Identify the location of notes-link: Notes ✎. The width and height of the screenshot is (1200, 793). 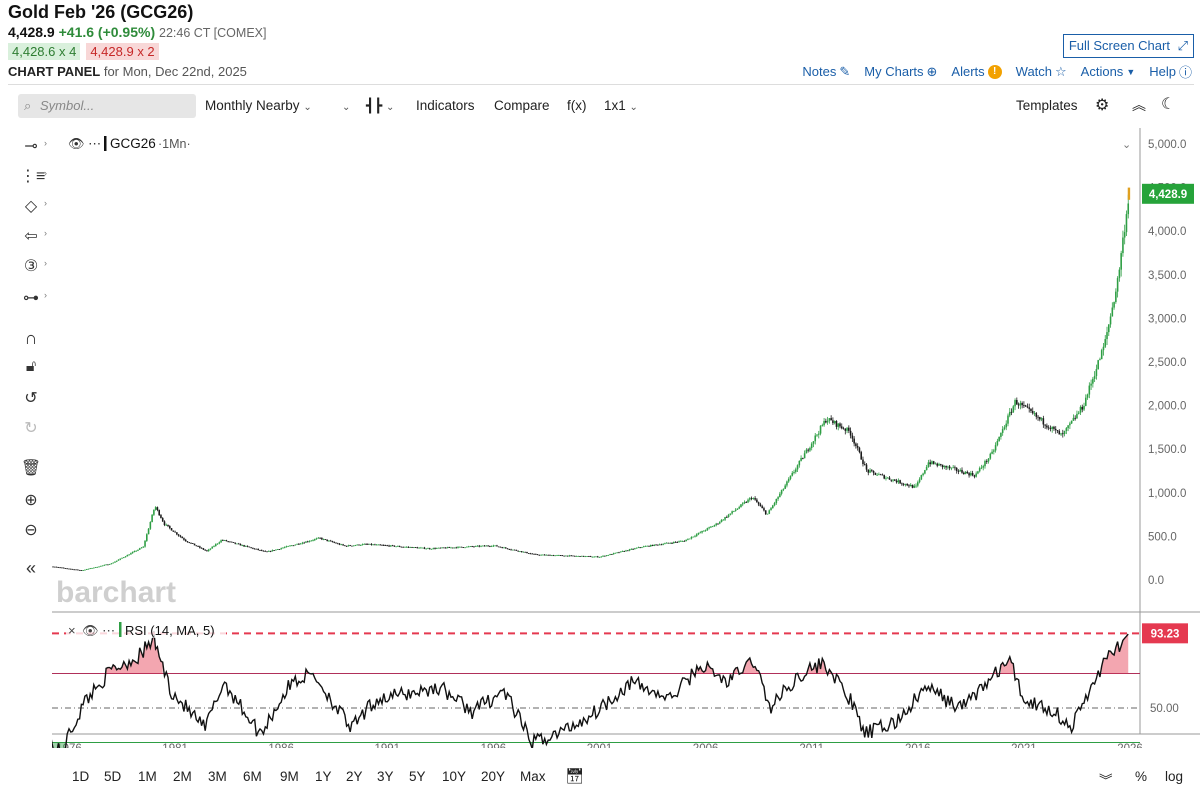
(826, 71).